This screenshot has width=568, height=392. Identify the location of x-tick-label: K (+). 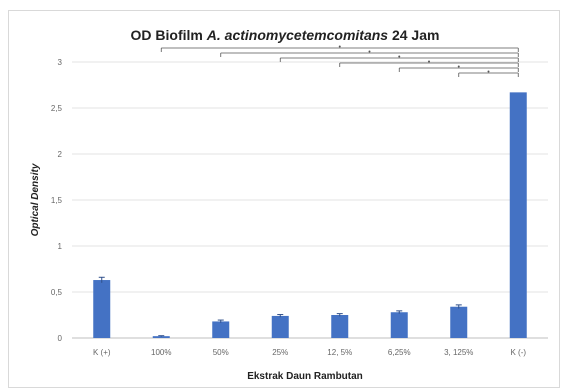
(102, 352).